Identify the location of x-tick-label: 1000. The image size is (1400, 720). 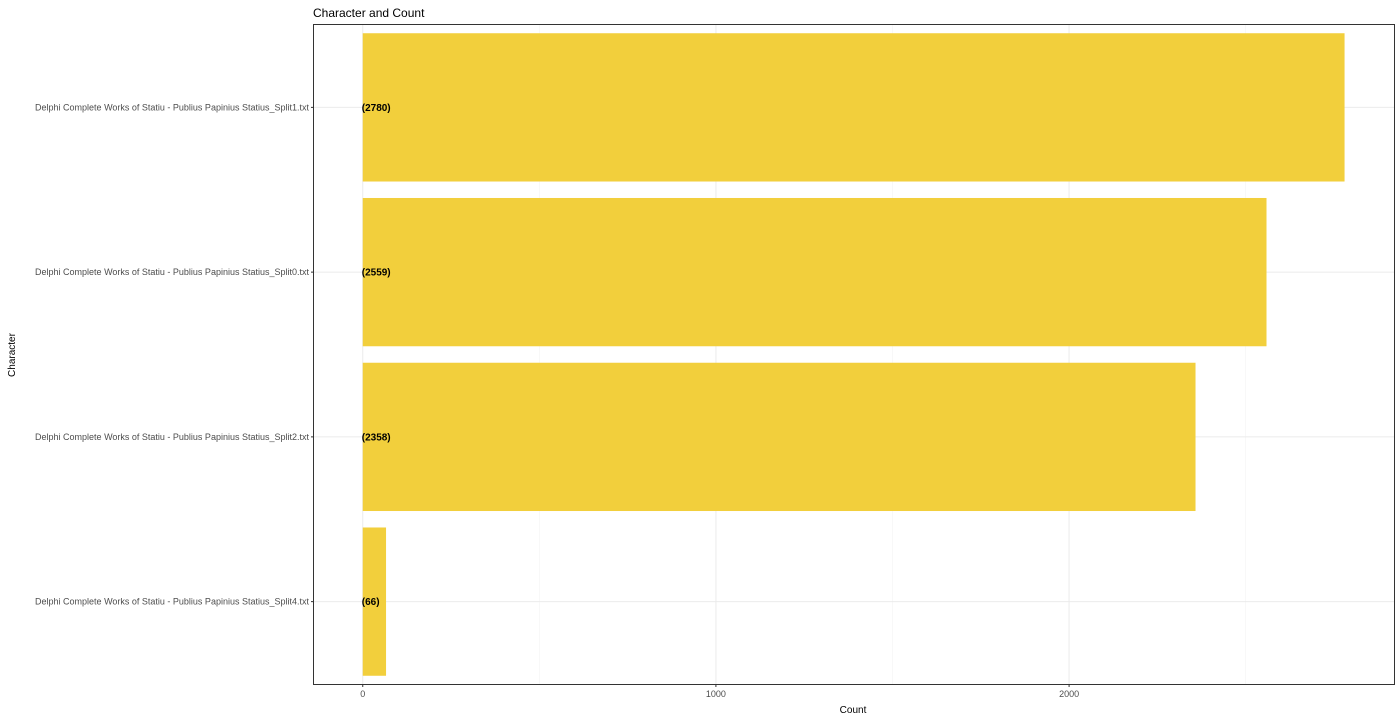
(716, 694).